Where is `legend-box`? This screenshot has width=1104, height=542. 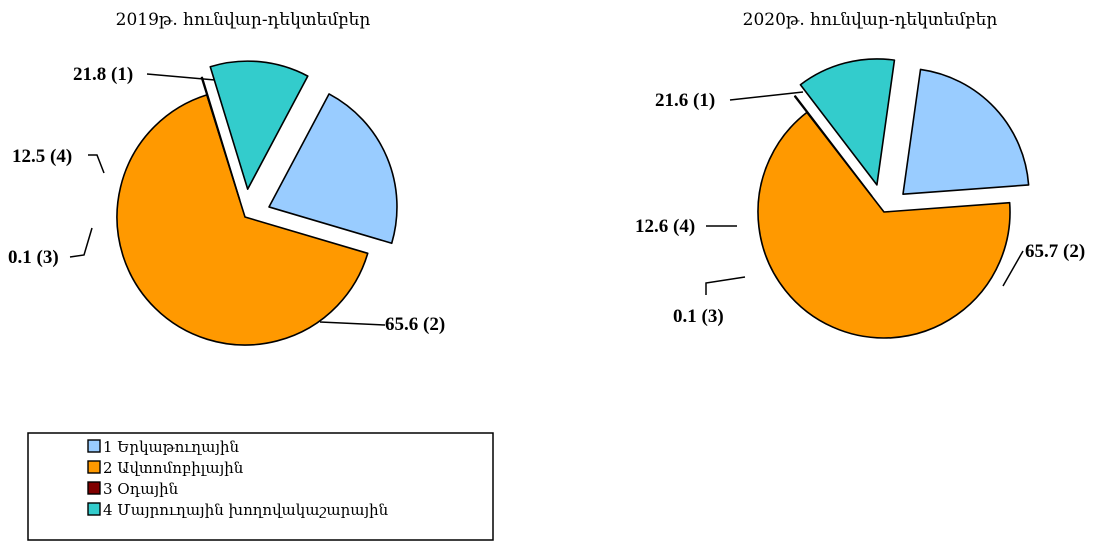 legend-box is located at coordinates (260, 486).